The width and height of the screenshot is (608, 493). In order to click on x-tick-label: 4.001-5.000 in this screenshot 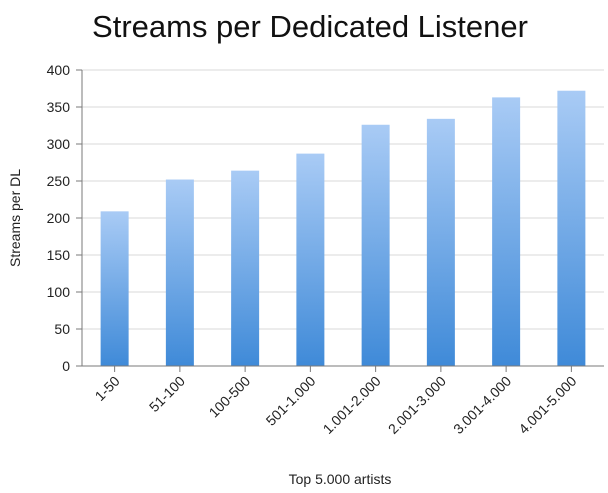, I will do `click(547, 405)`.